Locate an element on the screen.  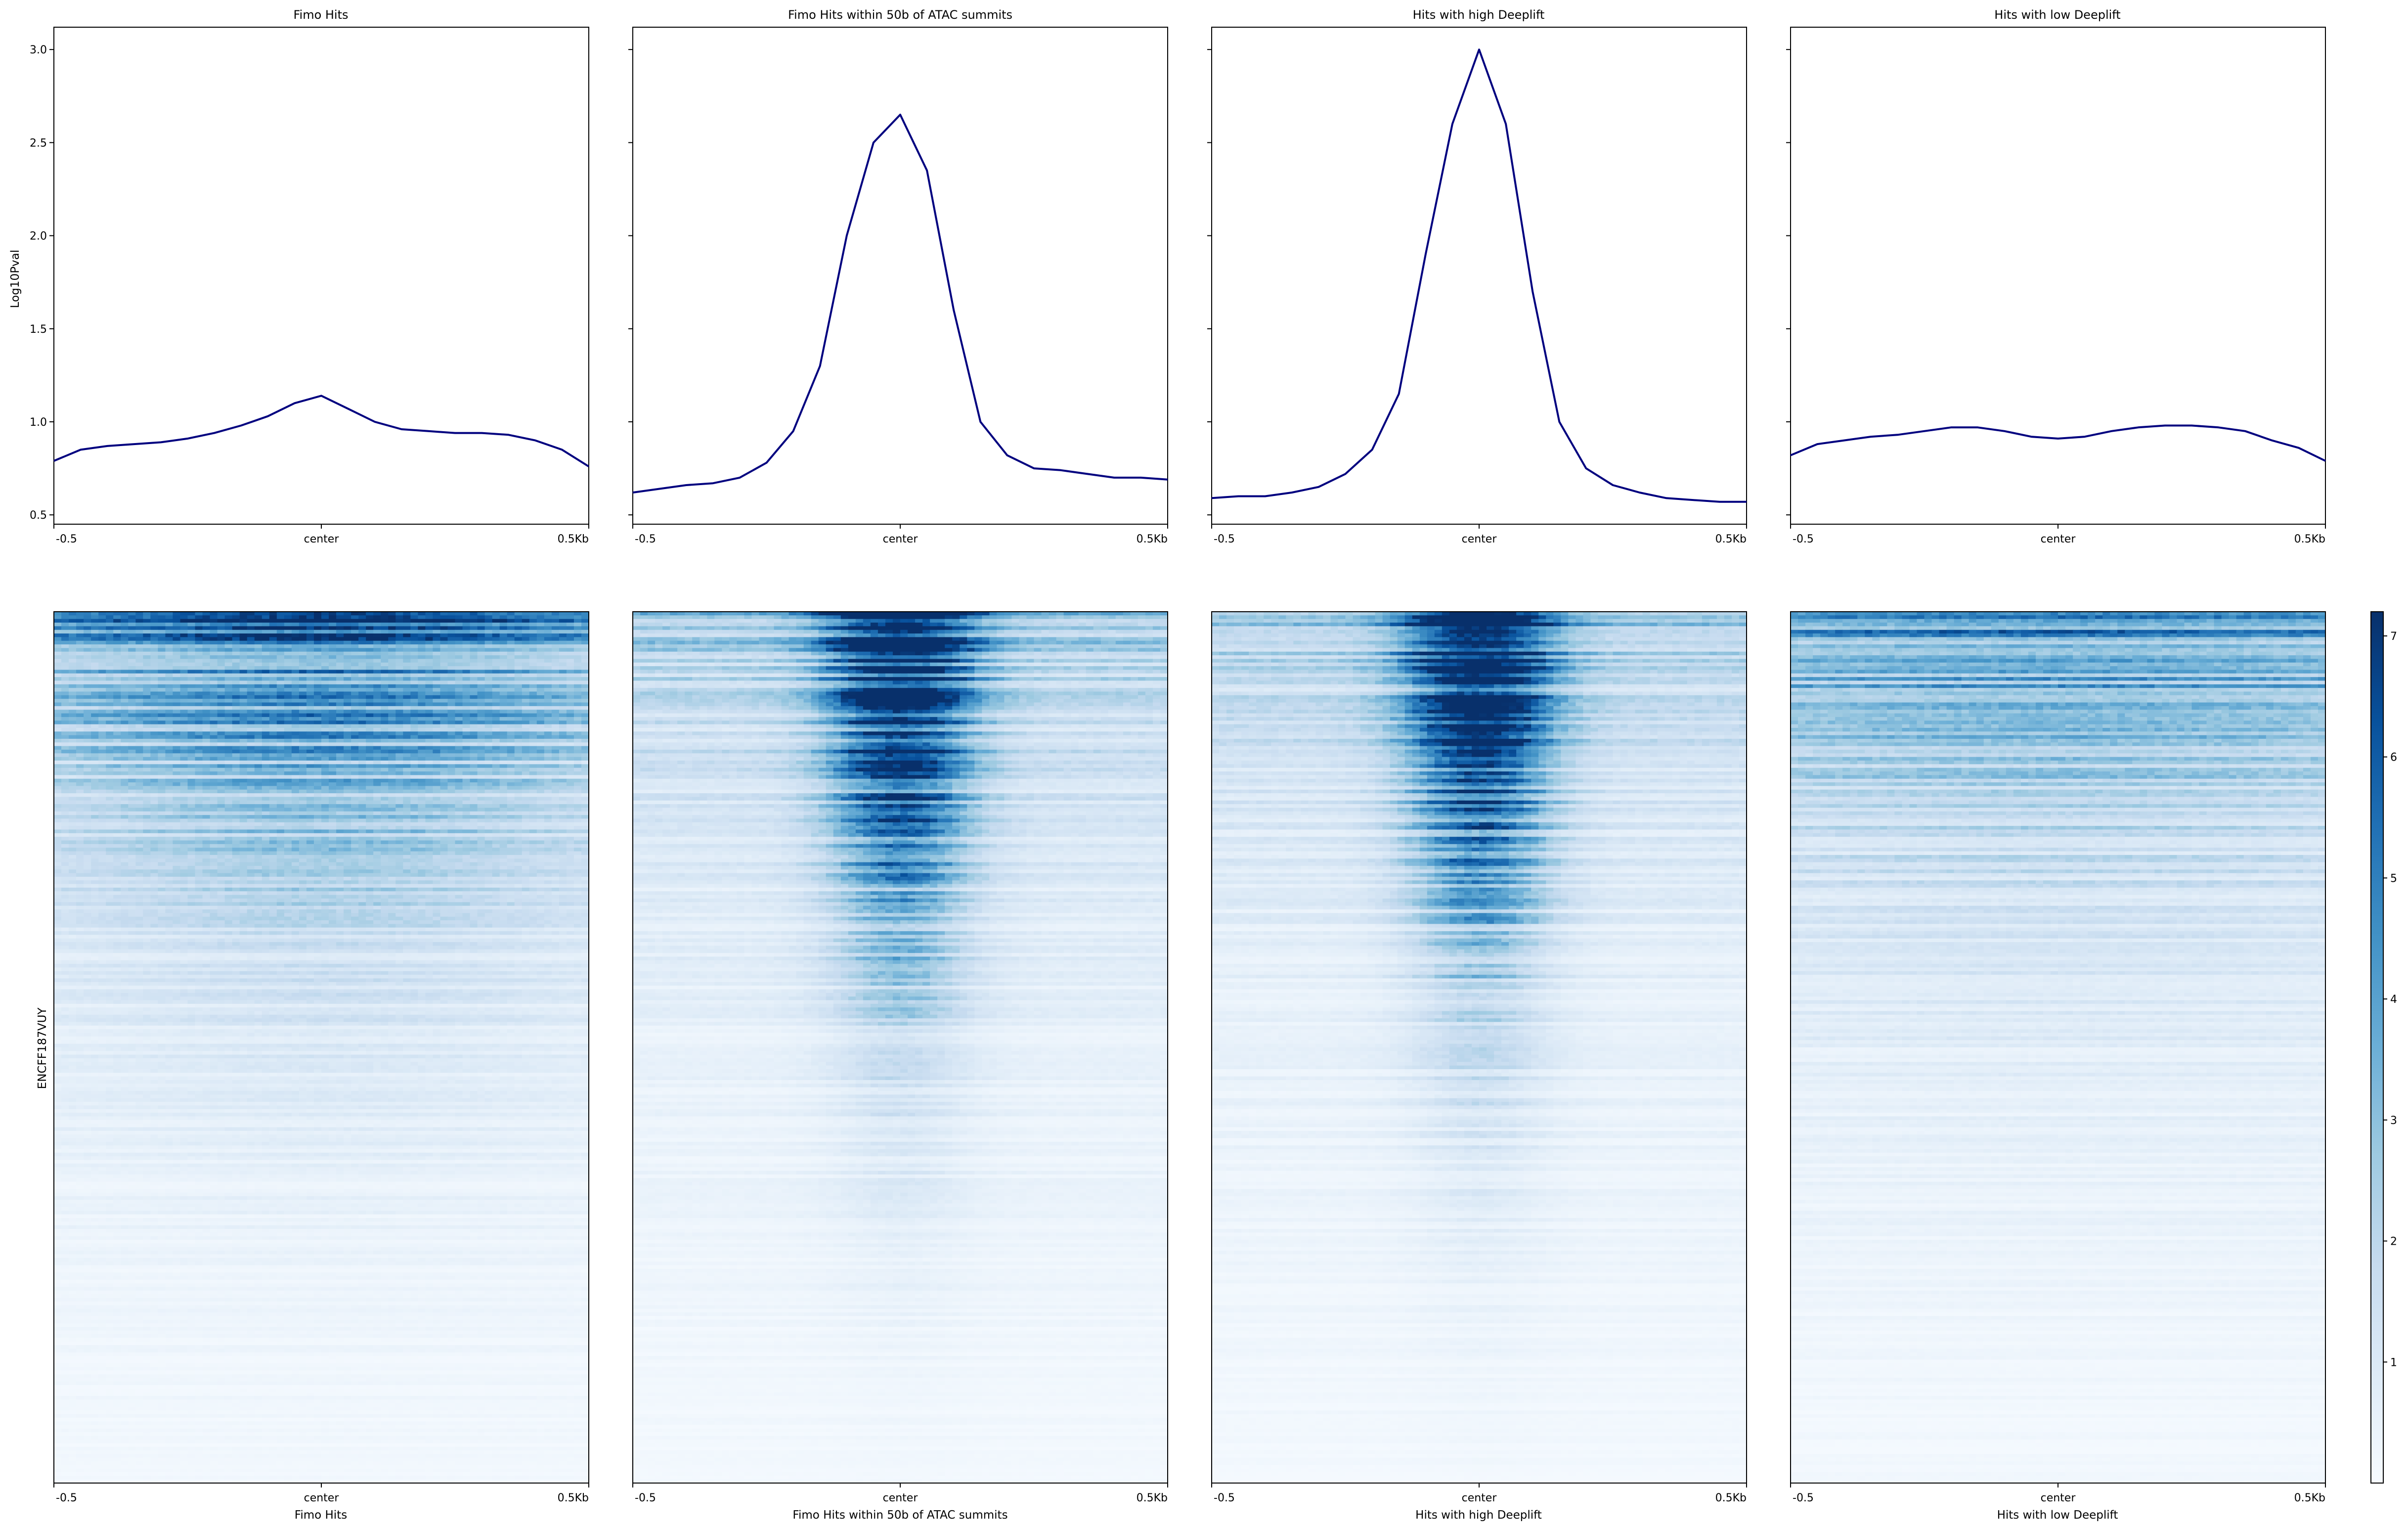
profile-ytick-label: 2.5 is located at coordinates (38, 143).